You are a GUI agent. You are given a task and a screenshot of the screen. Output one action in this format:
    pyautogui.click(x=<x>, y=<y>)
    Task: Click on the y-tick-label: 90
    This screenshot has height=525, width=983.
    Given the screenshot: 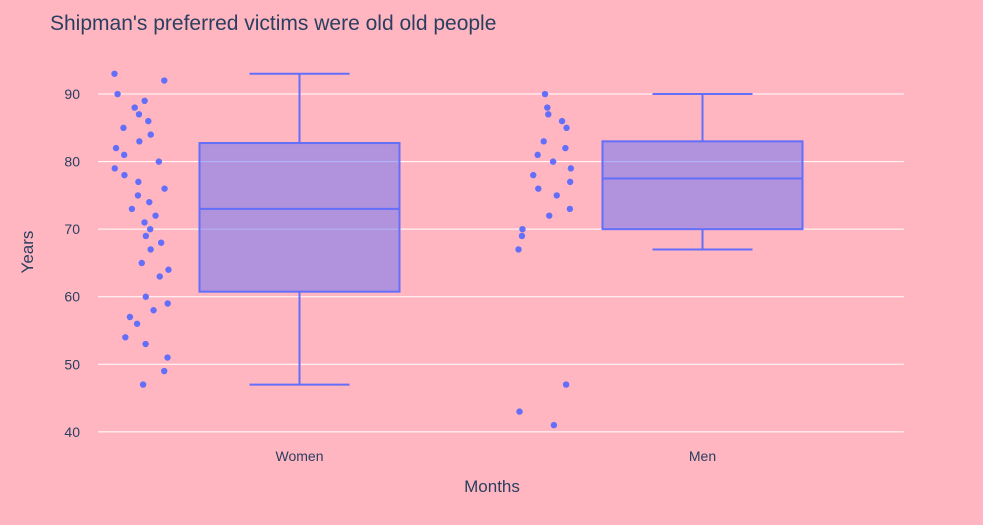 What is the action you would take?
    pyautogui.click(x=72, y=94)
    